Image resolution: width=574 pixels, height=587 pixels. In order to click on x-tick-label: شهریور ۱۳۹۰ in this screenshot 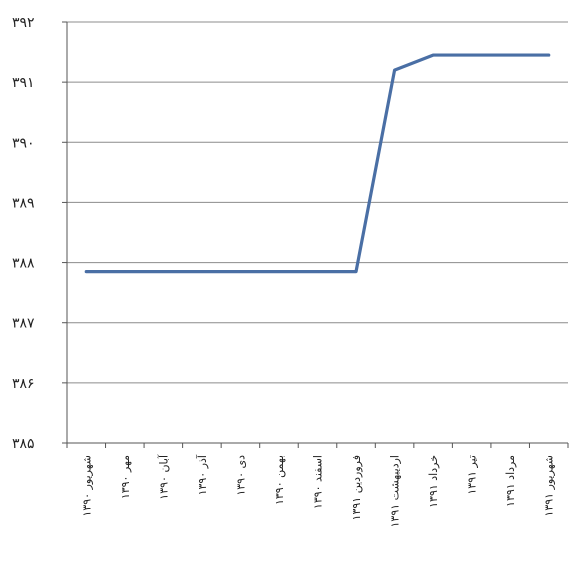, I will do `click(86, 486)`.